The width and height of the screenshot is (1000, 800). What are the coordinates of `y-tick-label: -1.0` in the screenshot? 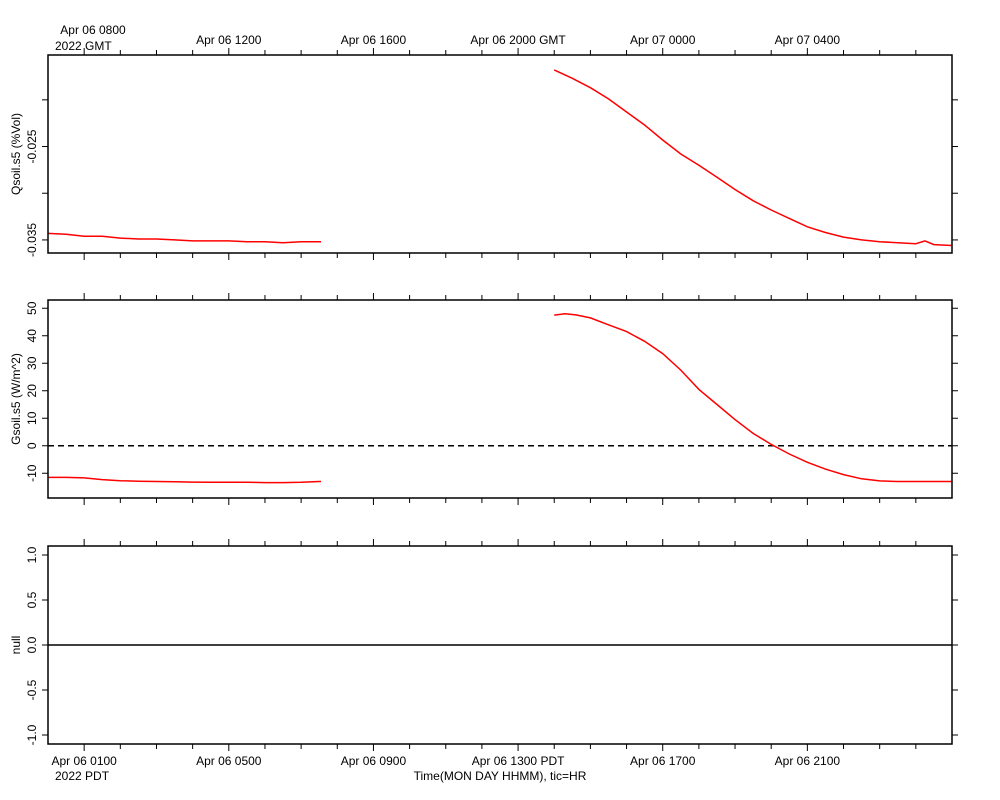 It's located at (32, 734).